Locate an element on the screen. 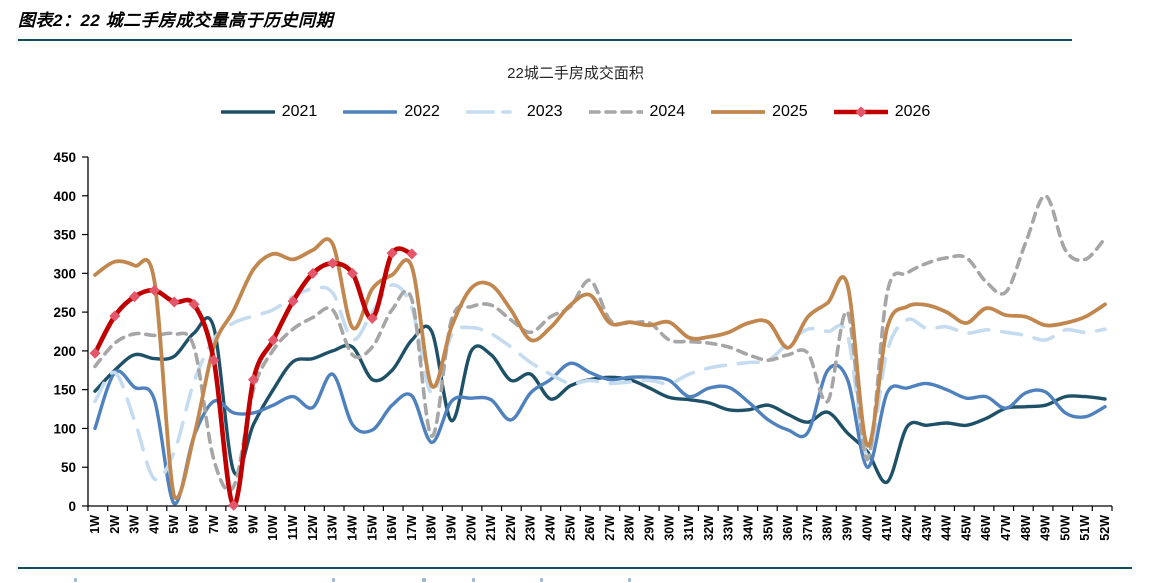  legend-label-2026: 2026 is located at coordinates (912, 111).